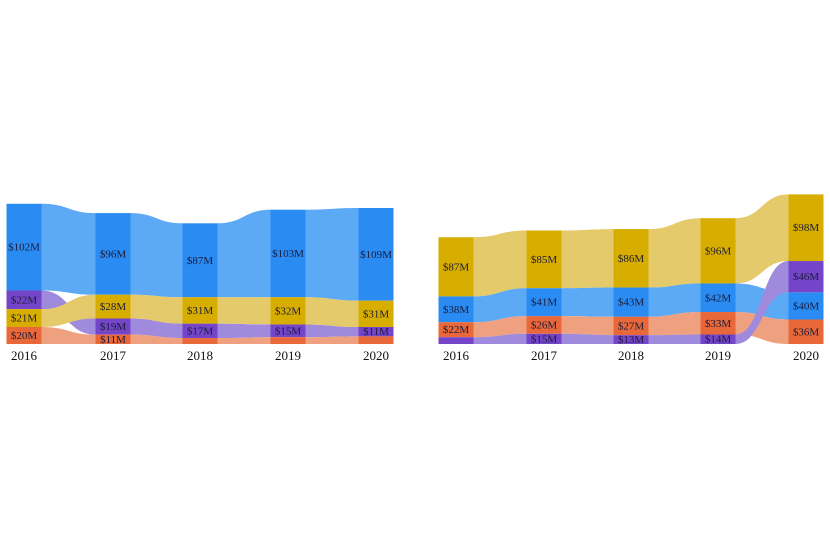 The width and height of the screenshot is (830, 553). I want to click on bar-yellow-2020, so click(806, 228).